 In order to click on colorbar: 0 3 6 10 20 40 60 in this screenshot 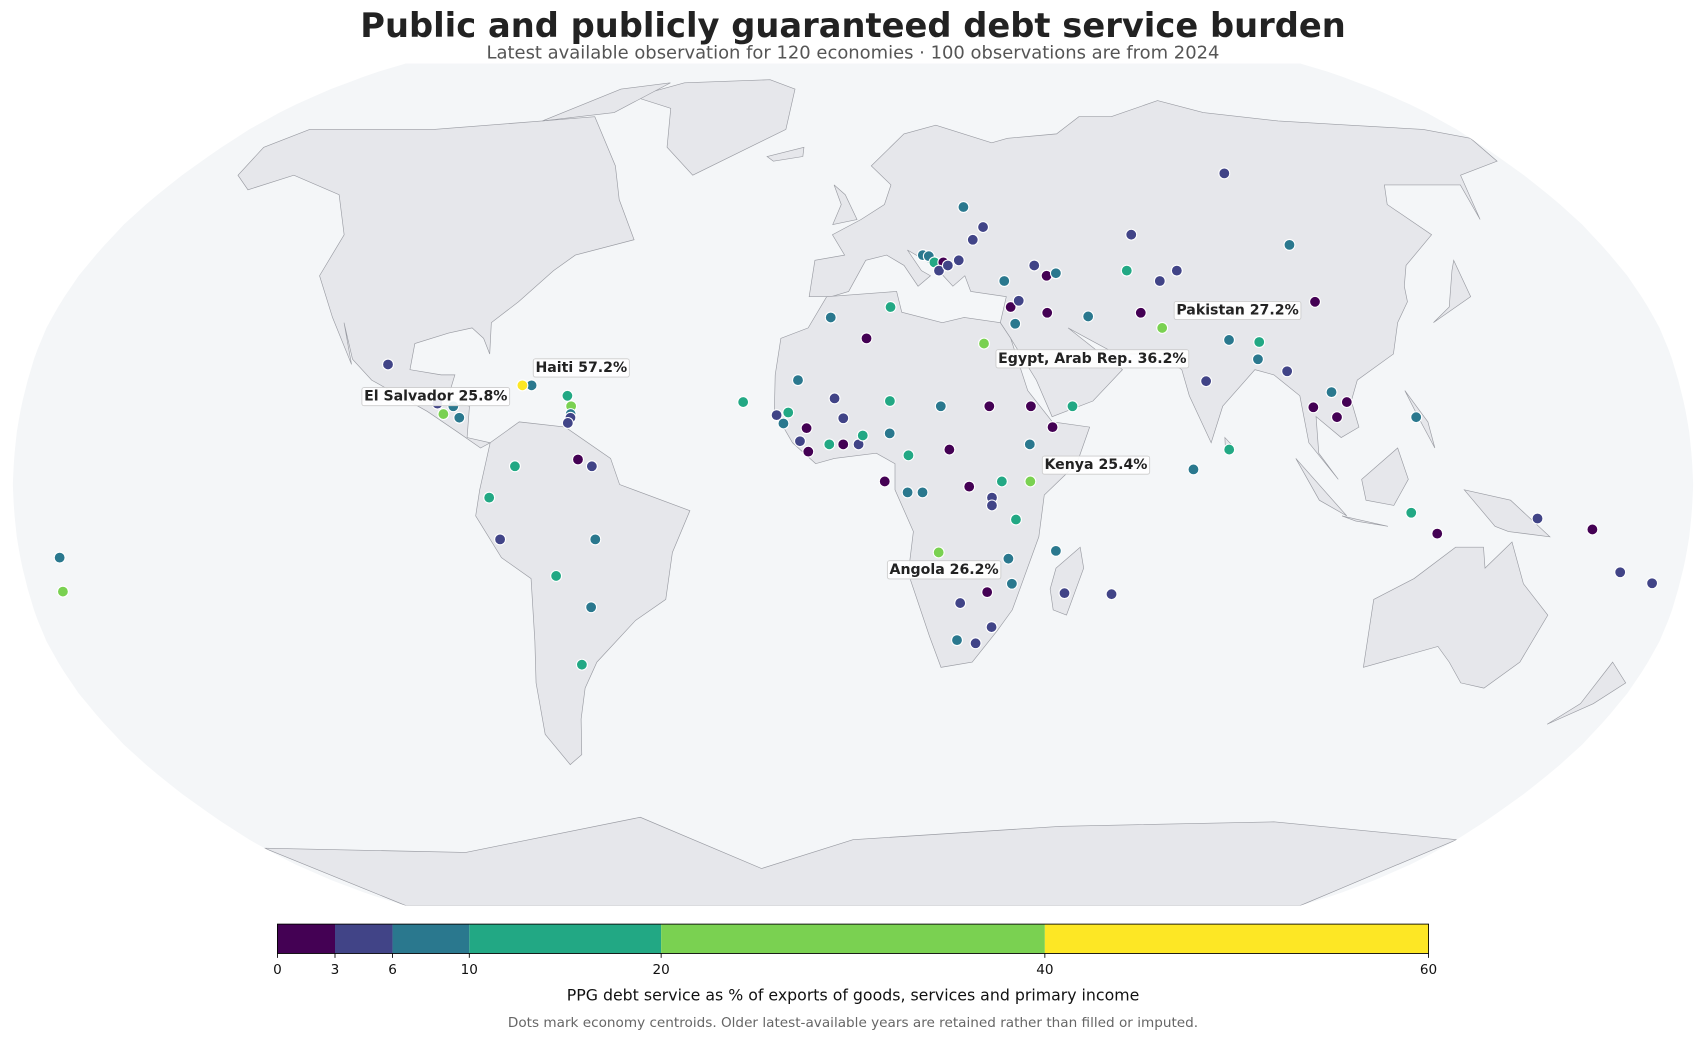, I will do `click(855, 950)`.